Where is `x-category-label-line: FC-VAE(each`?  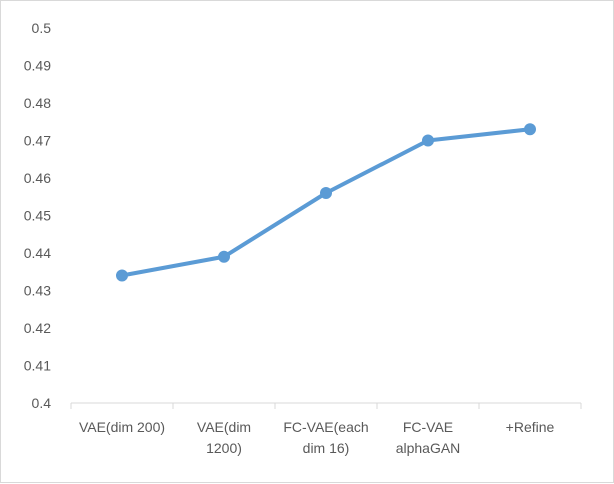 x-category-label-line: FC-VAE(each is located at coordinates (325, 427).